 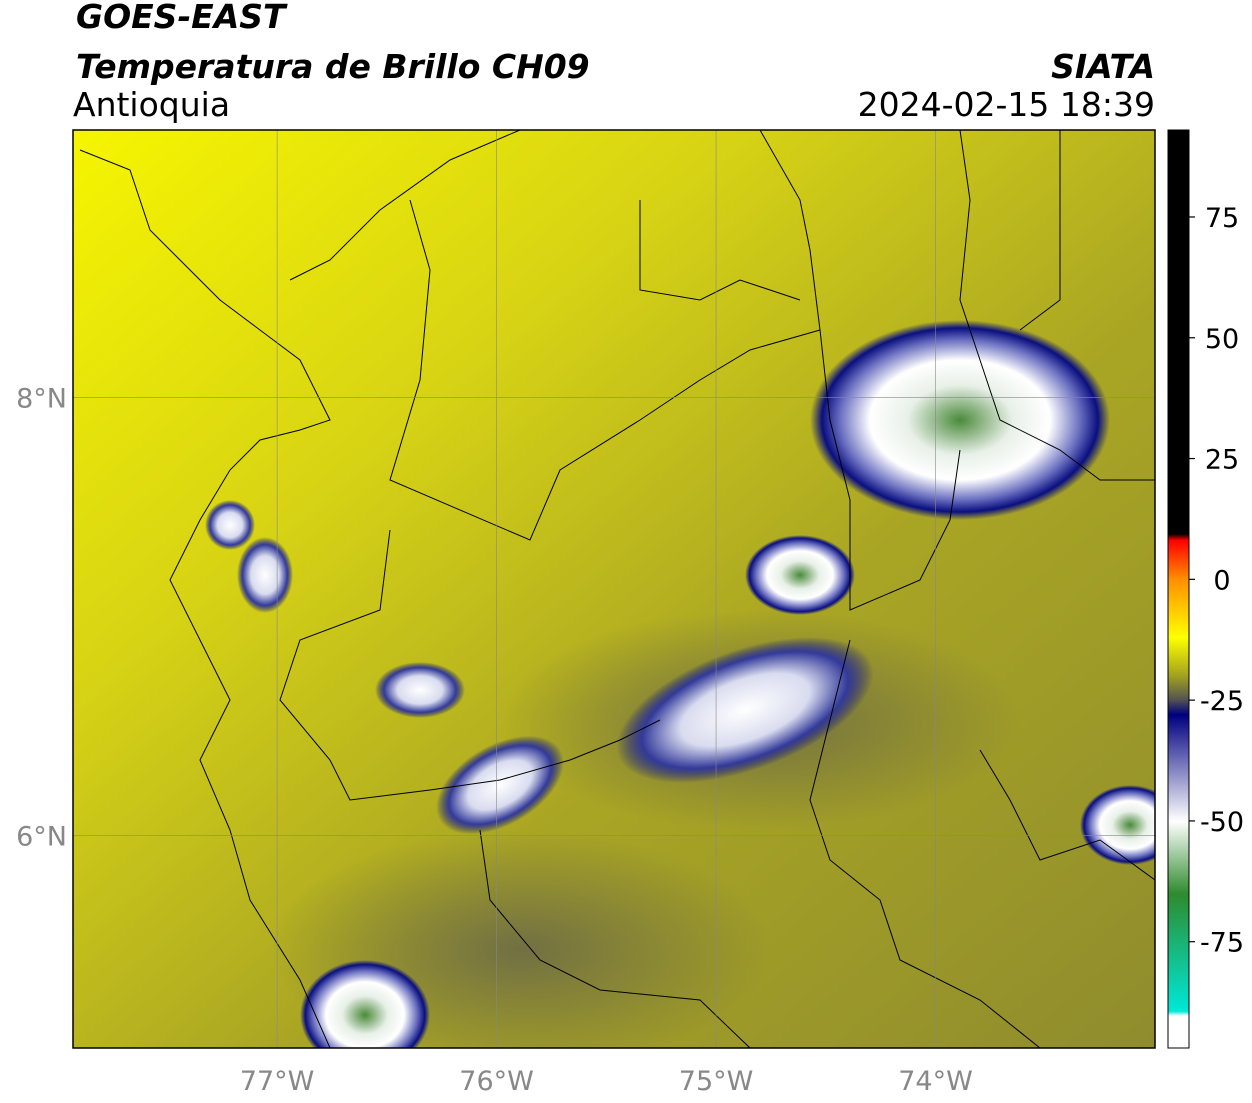 What do you see at coordinates (1222, 701) in the screenshot?
I see `colorbar-tick-label: -25` at bounding box center [1222, 701].